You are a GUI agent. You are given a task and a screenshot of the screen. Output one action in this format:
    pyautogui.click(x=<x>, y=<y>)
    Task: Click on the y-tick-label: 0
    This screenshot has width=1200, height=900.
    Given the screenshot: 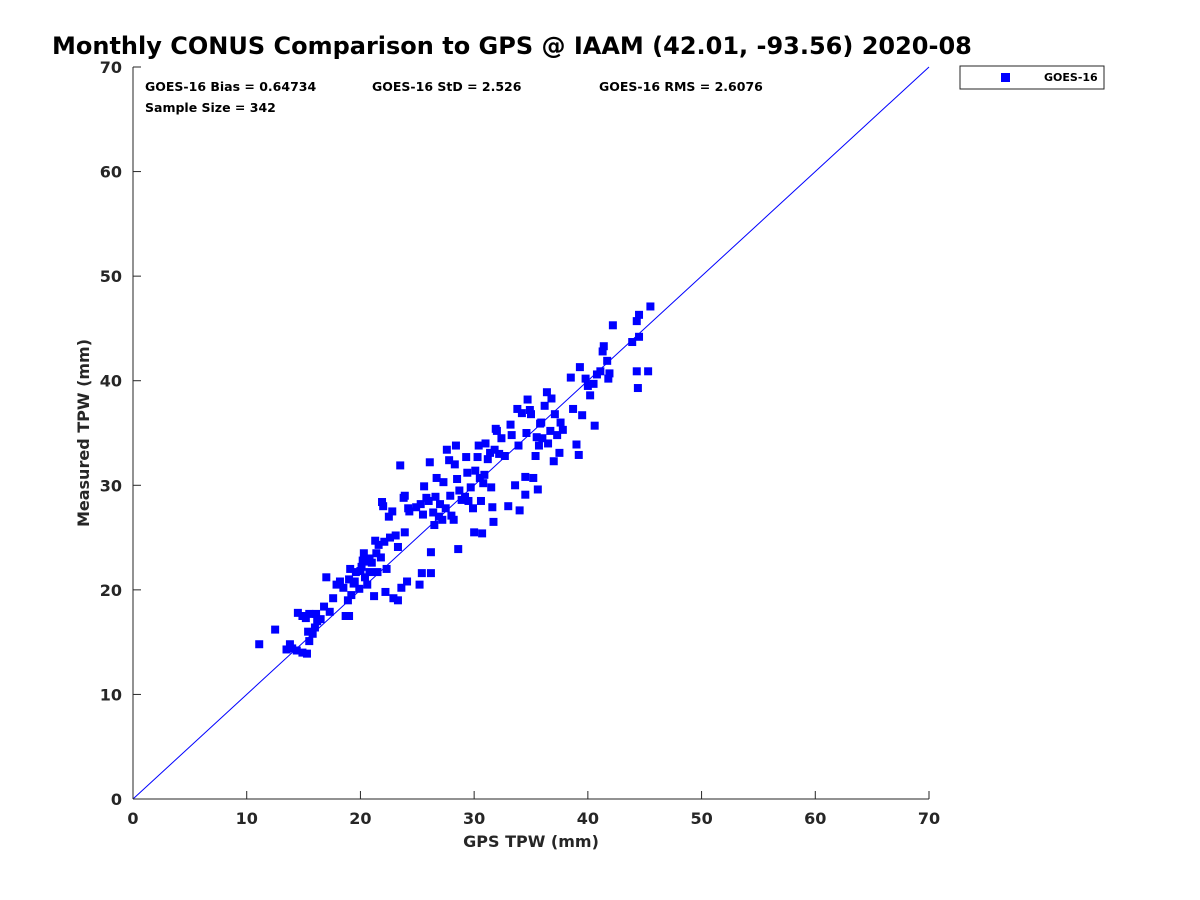 What is the action you would take?
    pyautogui.click(x=116, y=799)
    